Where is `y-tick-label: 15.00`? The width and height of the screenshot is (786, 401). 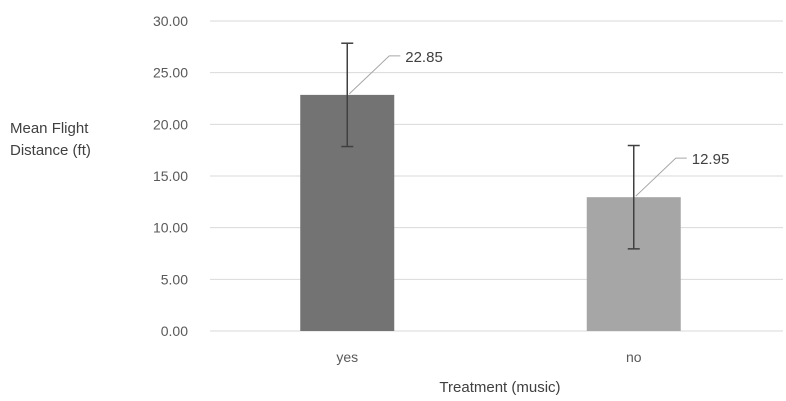
y-tick-label: 15.00 is located at coordinates (170, 176).